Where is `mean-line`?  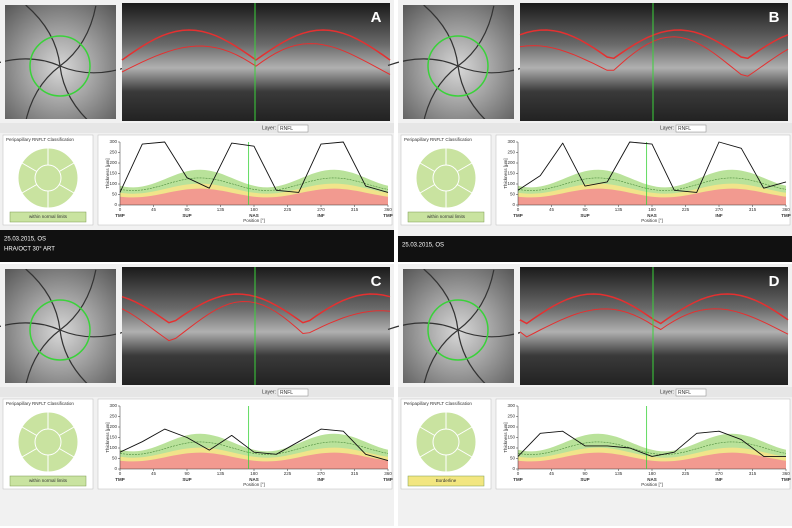 mean-line is located at coordinates (652, 184).